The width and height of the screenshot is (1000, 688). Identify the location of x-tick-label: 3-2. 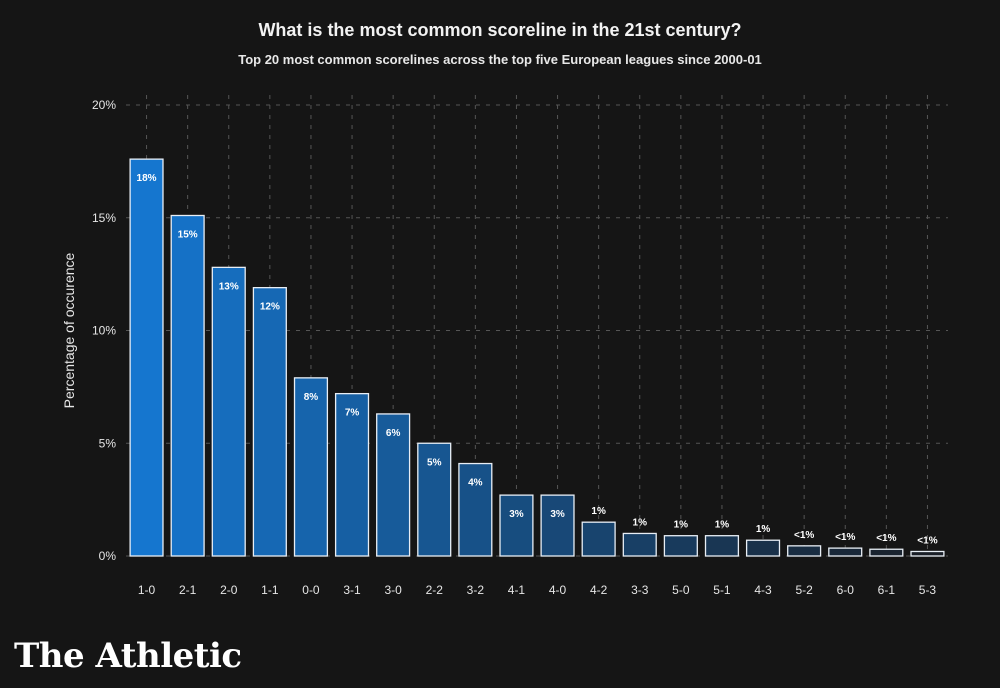
(476, 590).